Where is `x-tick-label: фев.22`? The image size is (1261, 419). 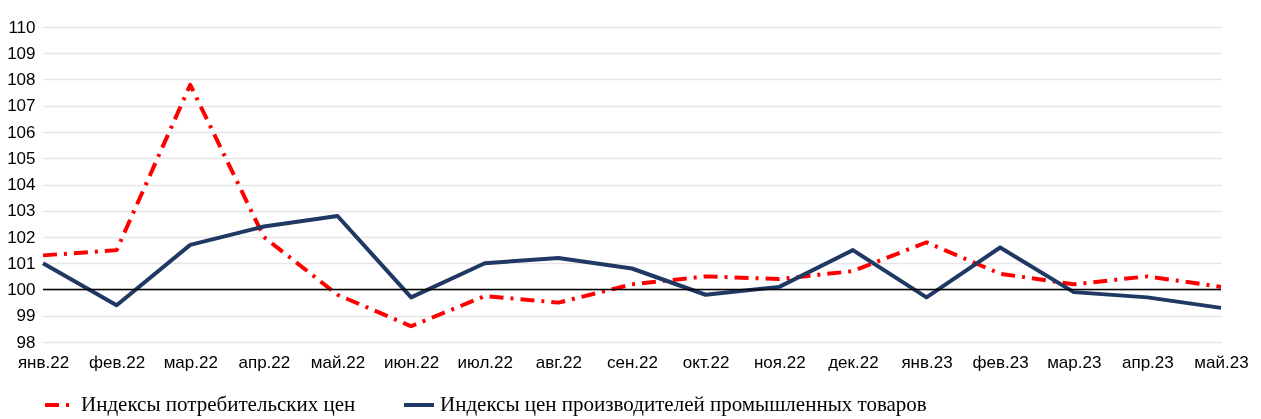 x-tick-label: фев.22 is located at coordinates (117, 362).